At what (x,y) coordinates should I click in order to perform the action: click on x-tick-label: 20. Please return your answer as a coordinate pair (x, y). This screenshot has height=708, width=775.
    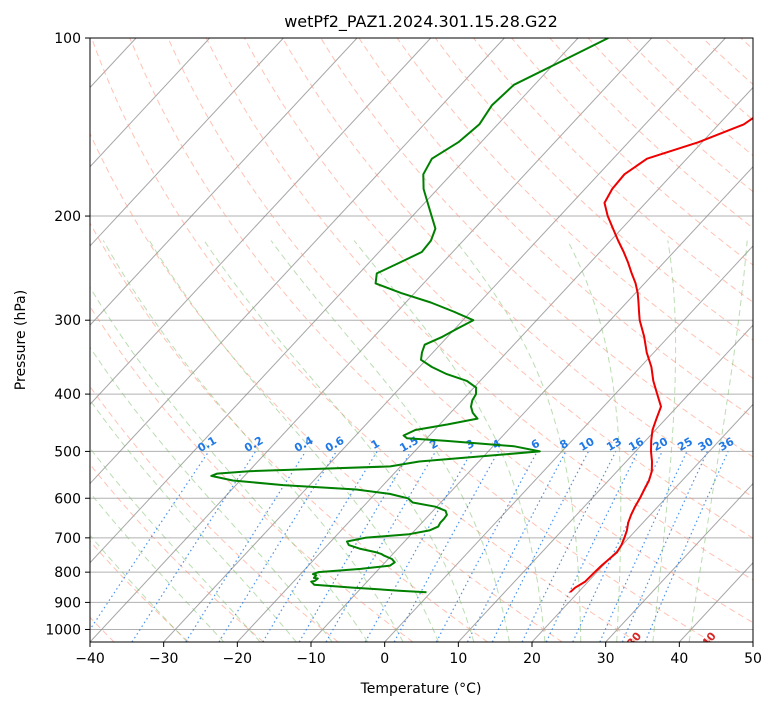
    Looking at the image, I should click on (532, 659).